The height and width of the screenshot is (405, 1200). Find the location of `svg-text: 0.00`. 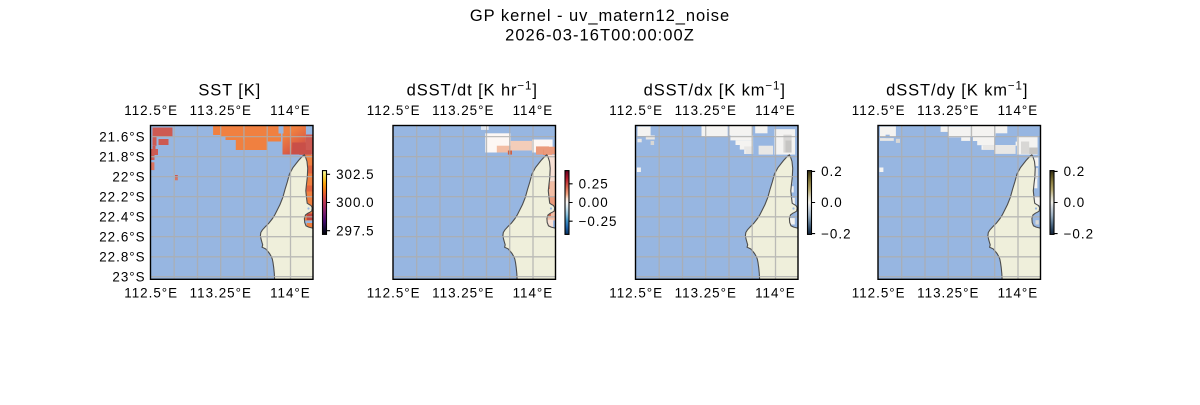

svg-text: 0.00 is located at coordinates (594, 202).